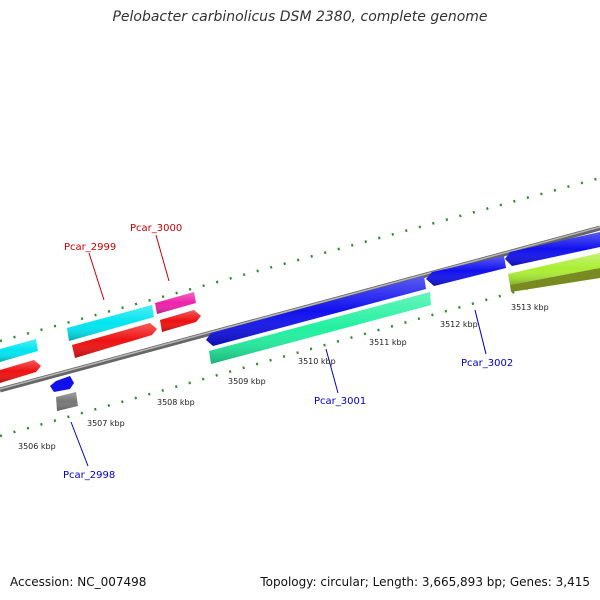  What do you see at coordinates (176, 402) in the screenshot?
I see `tick-label-3508: 3508 kbp` at bounding box center [176, 402].